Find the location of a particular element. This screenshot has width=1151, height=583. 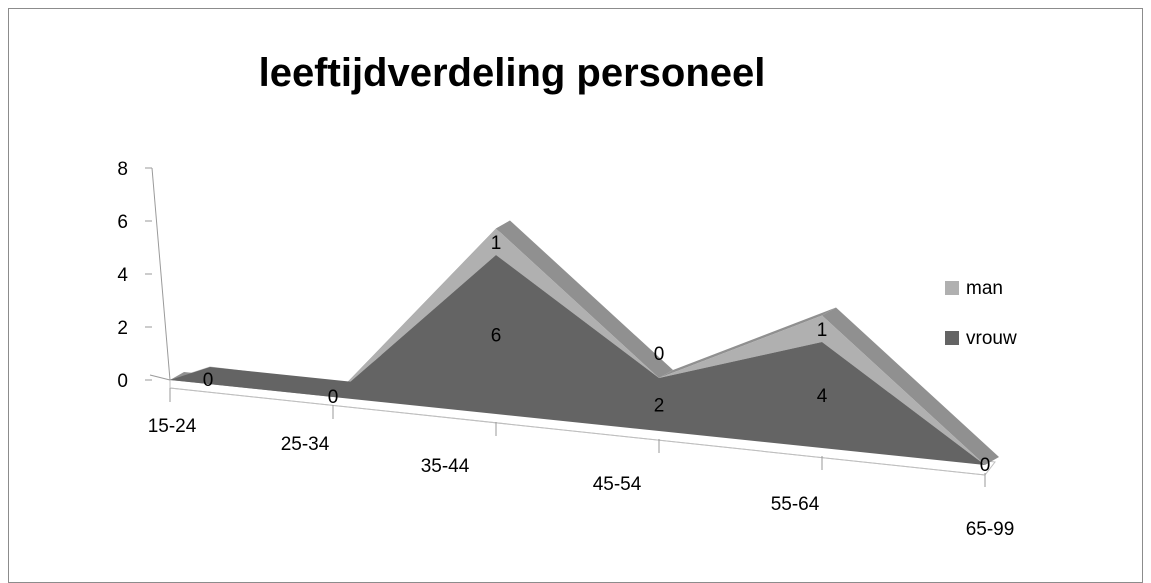

x-tick-label: 65-99 is located at coordinates (990, 529).